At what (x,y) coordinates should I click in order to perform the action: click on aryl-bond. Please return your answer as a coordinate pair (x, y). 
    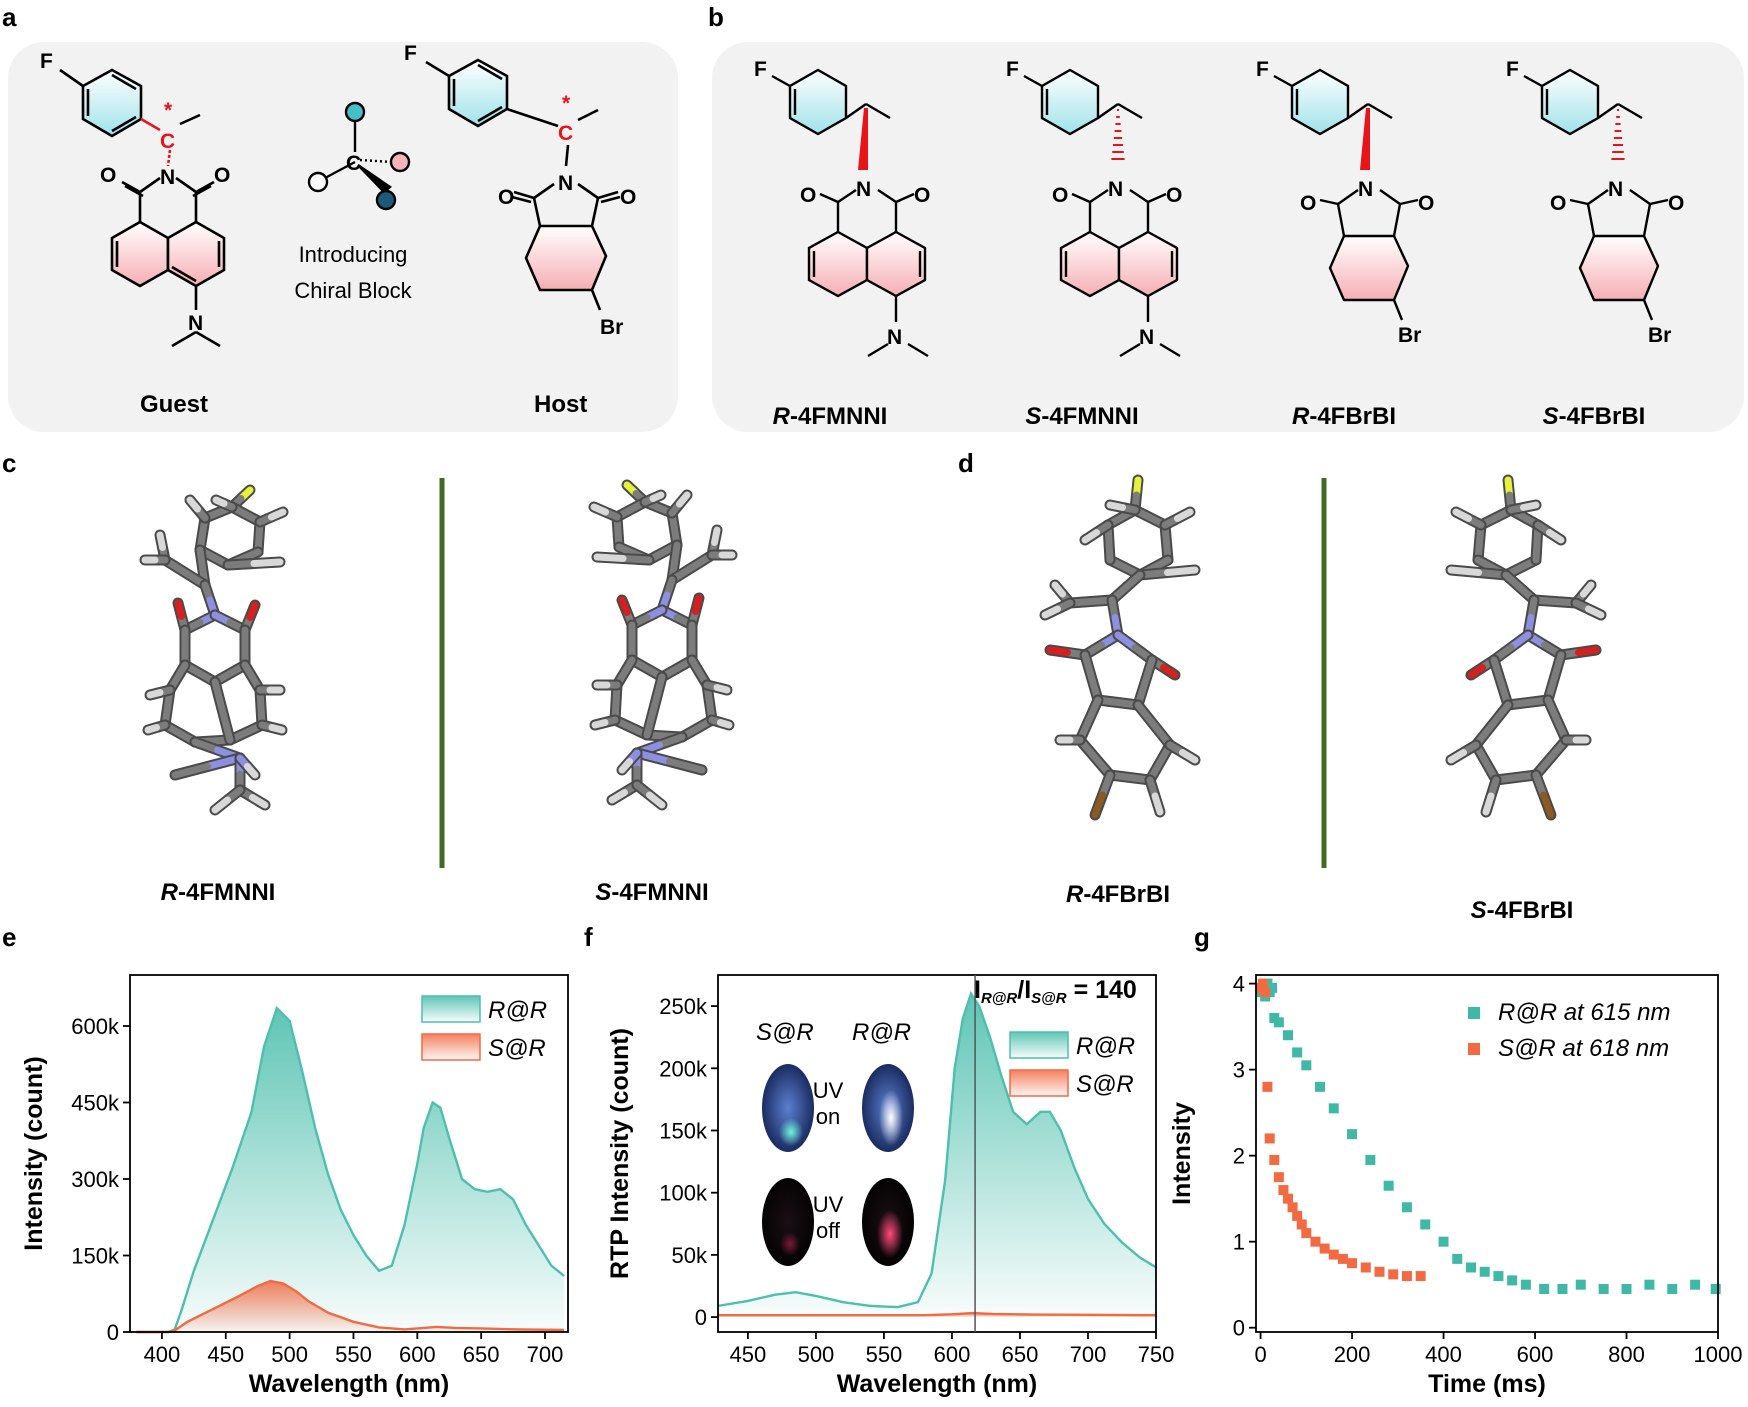
    Looking at the image, I should click on (1608, 111).